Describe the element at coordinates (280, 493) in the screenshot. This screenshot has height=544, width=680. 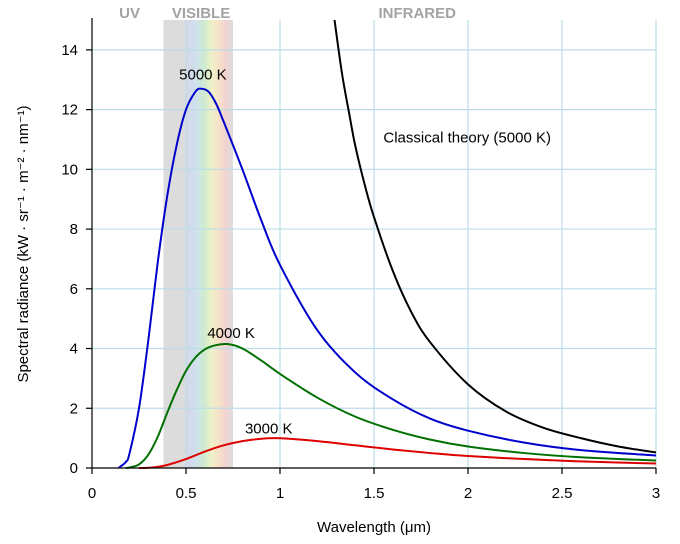
I see `x-tick-label: 1` at that location.